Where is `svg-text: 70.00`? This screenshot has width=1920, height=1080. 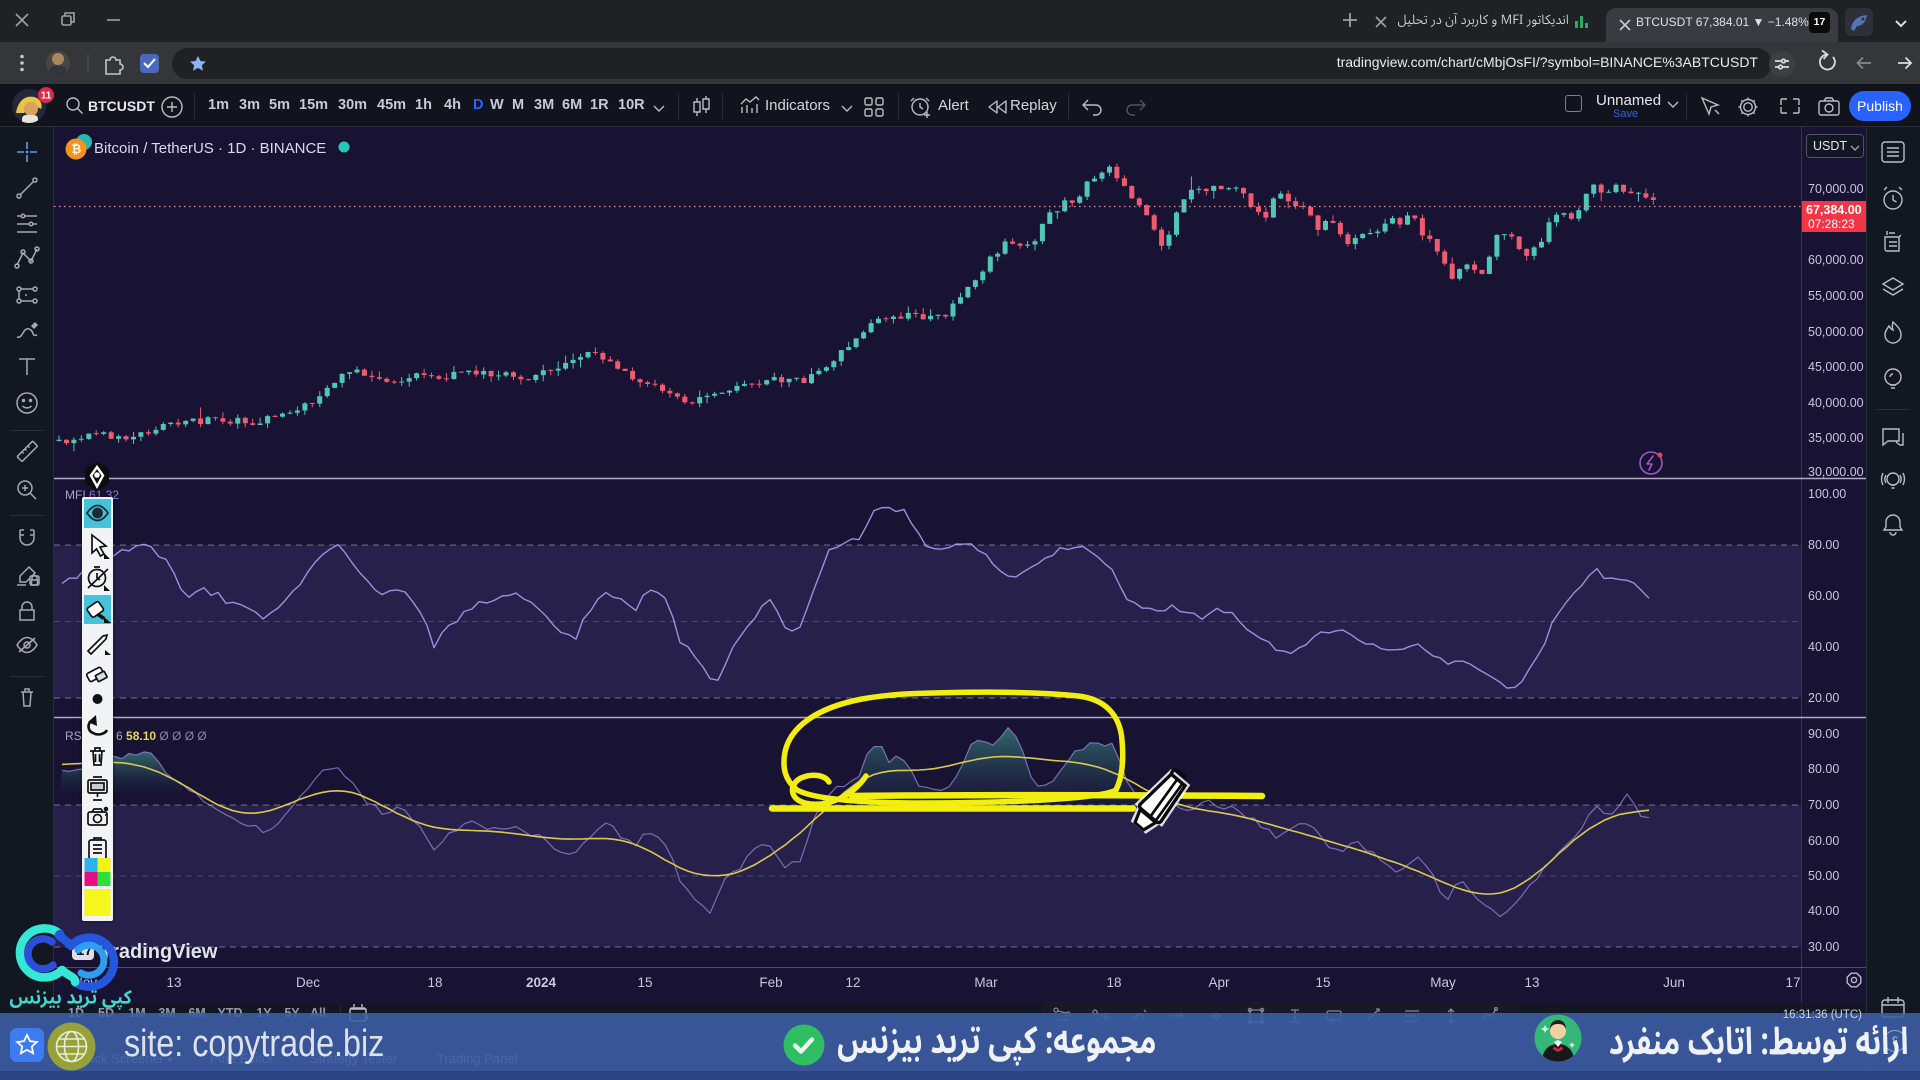
svg-text: 70.00 is located at coordinates (1823, 805).